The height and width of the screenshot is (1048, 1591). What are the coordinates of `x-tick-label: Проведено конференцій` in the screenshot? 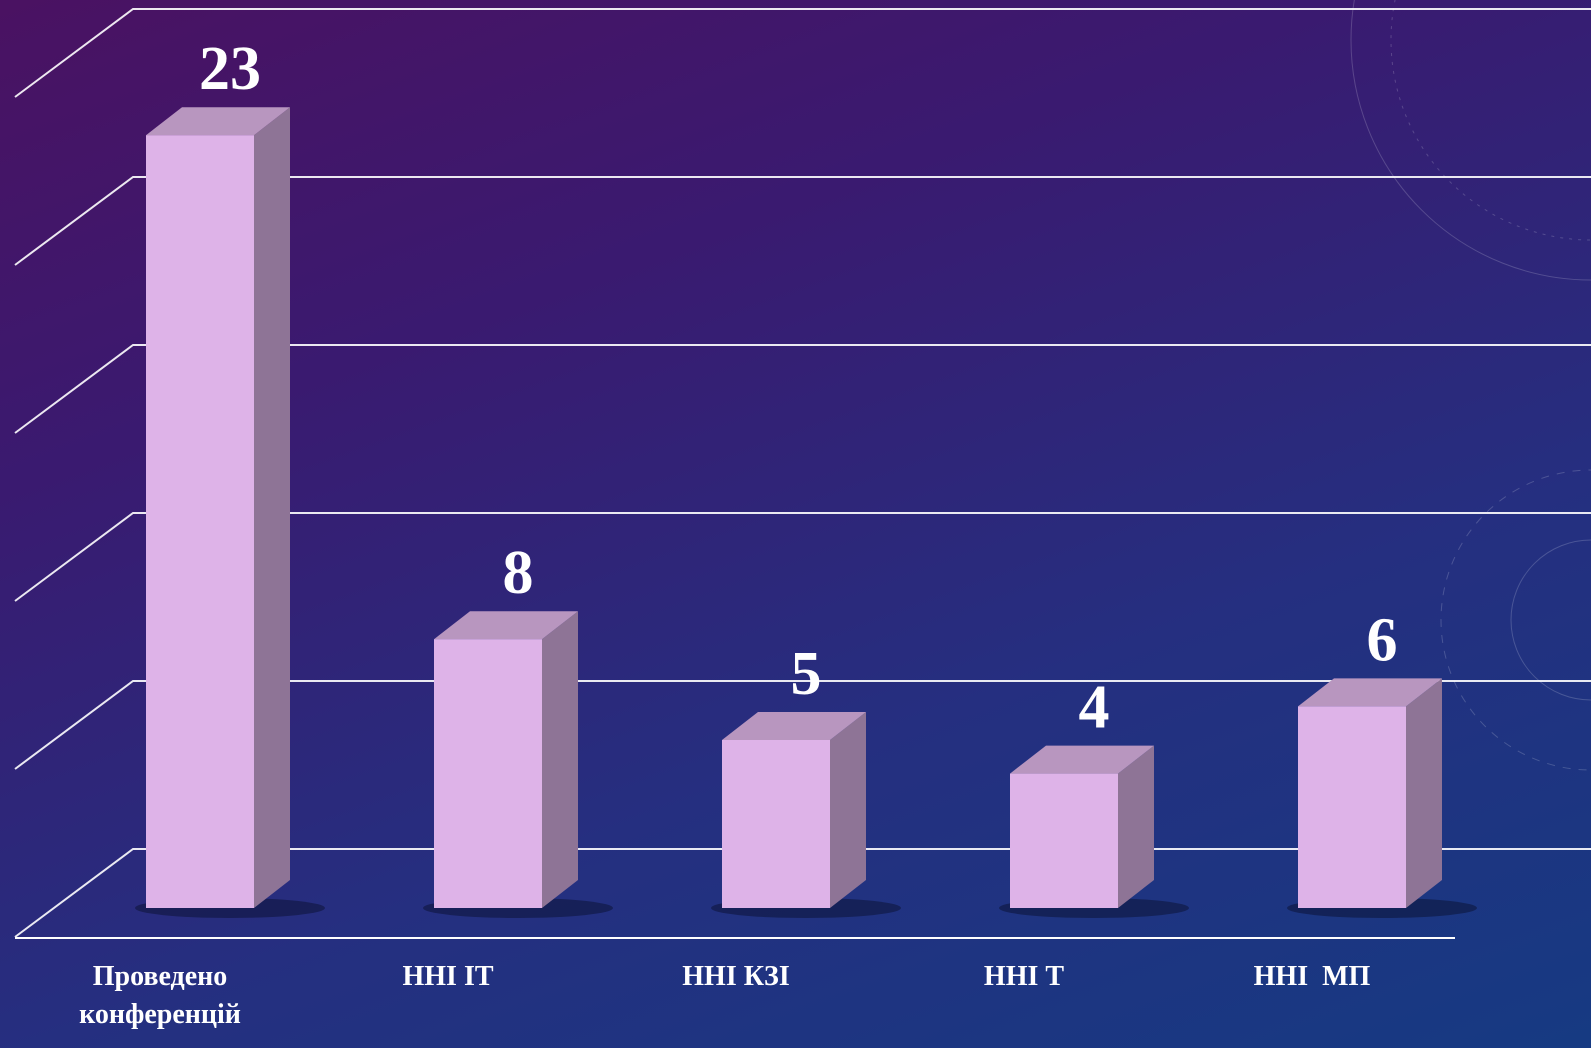 It's located at (160, 995).